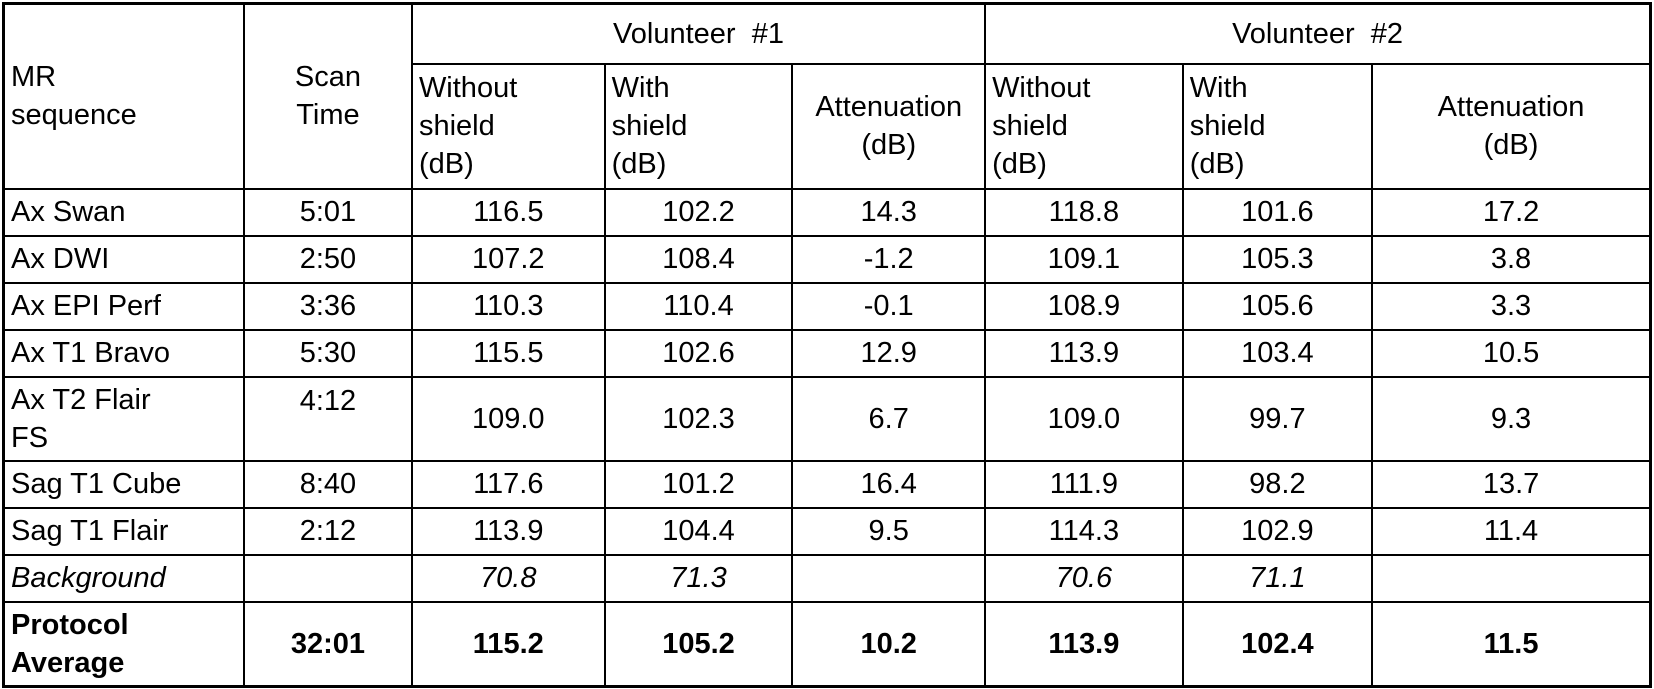  Describe the element at coordinates (1084, 578) in the screenshot. I see `v2-without-shield-cell: 70.6` at that location.